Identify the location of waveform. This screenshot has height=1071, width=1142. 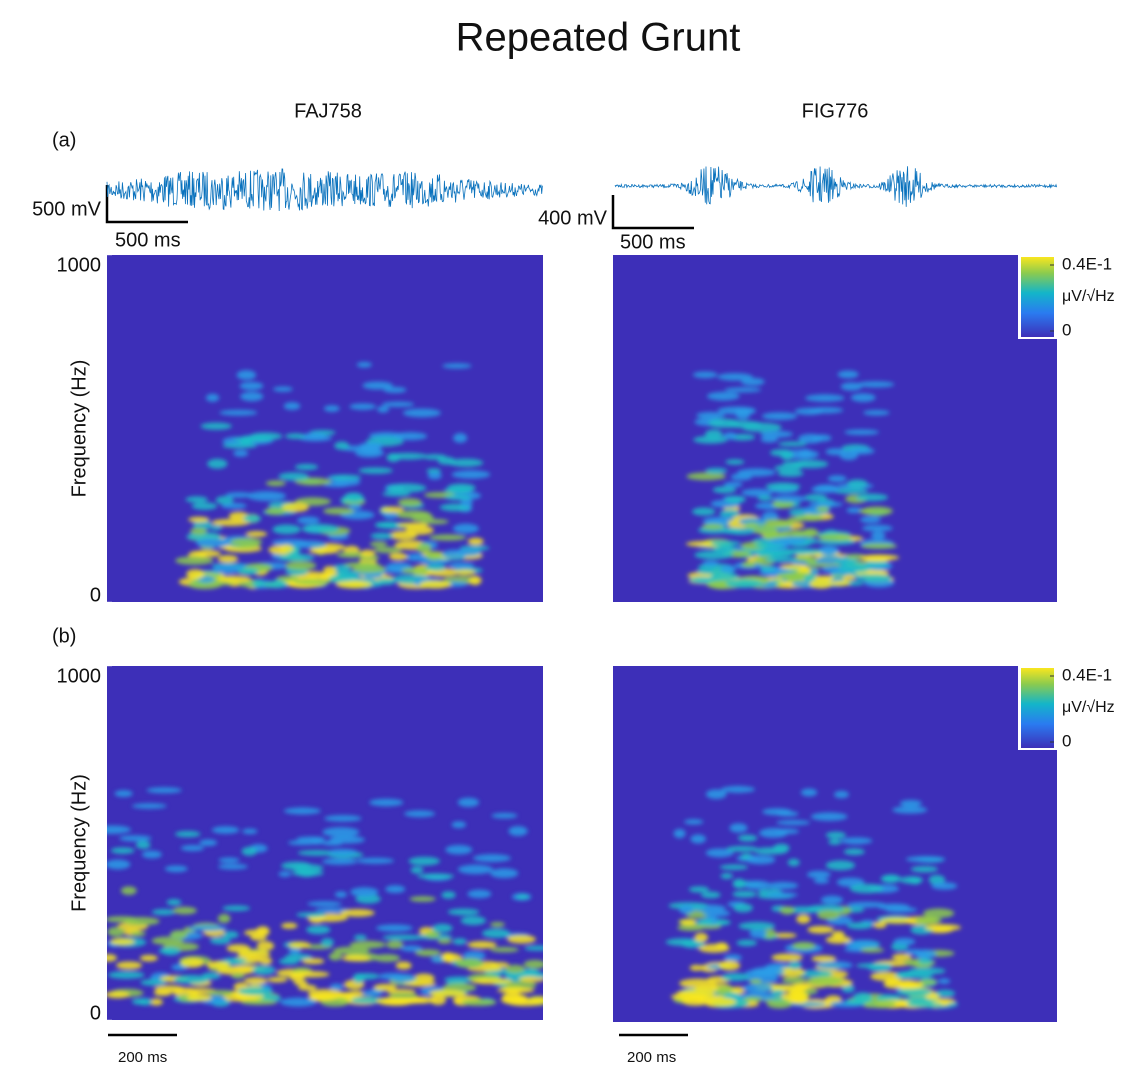
(836, 186).